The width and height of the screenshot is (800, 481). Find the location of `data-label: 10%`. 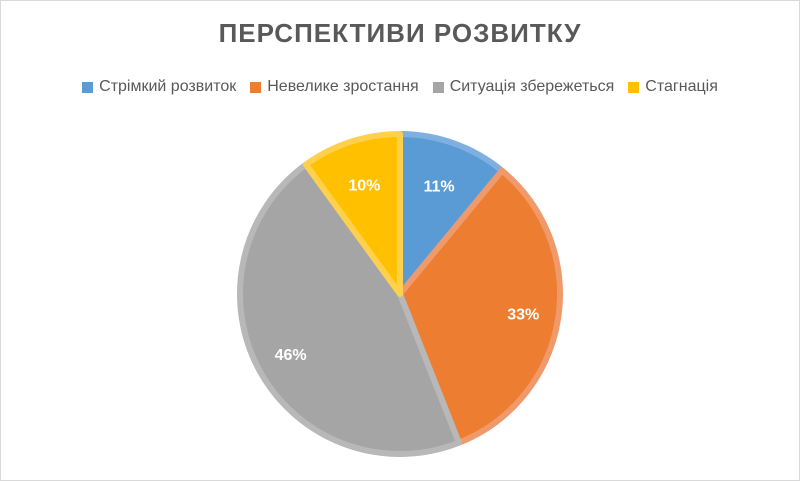

data-label: 10% is located at coordinates (364, 185).